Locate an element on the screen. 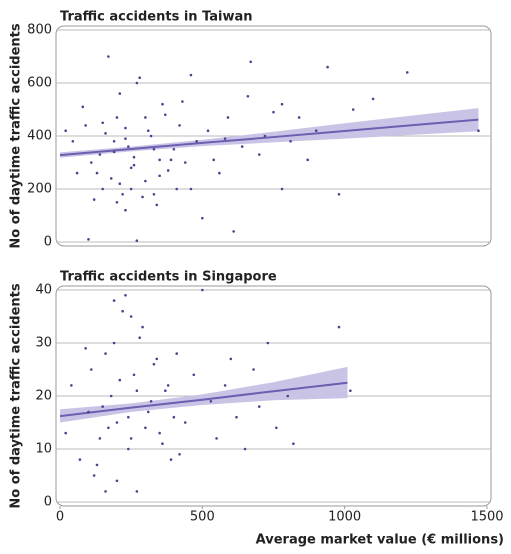 This screenshot has width=511, height=554. y-axis-label: No of daytime traffic accidents is located at coordinates (16, 136).